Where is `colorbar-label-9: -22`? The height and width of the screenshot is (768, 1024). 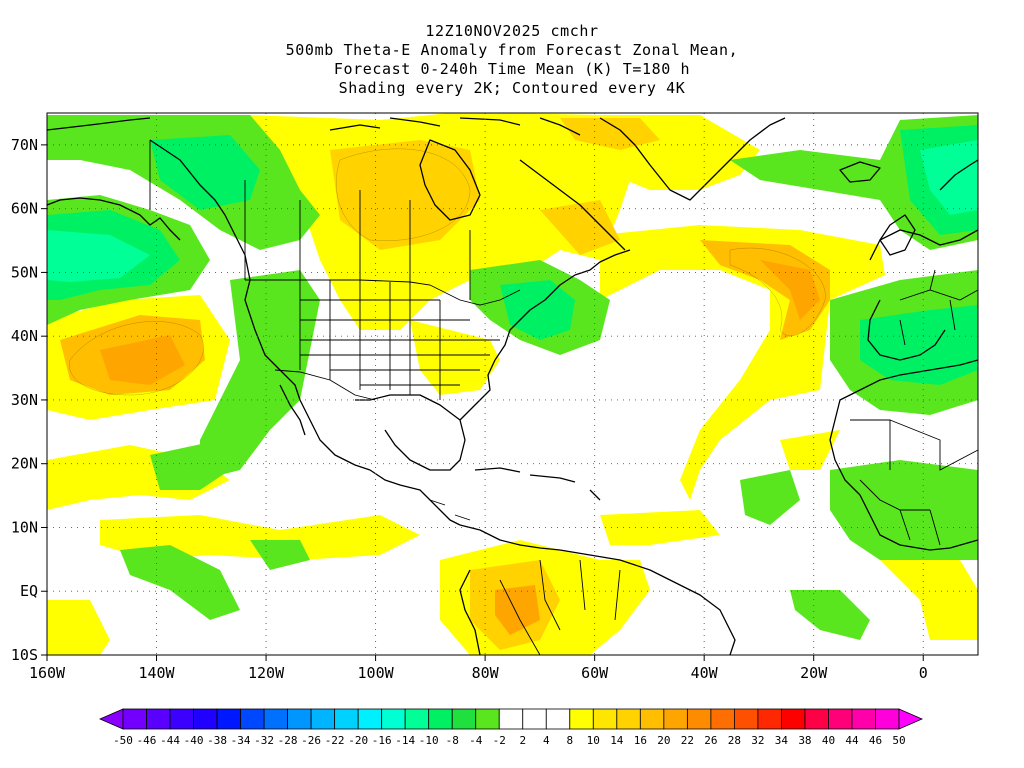
colorbar-label-9: -22 is located at coordinates (335, 740).